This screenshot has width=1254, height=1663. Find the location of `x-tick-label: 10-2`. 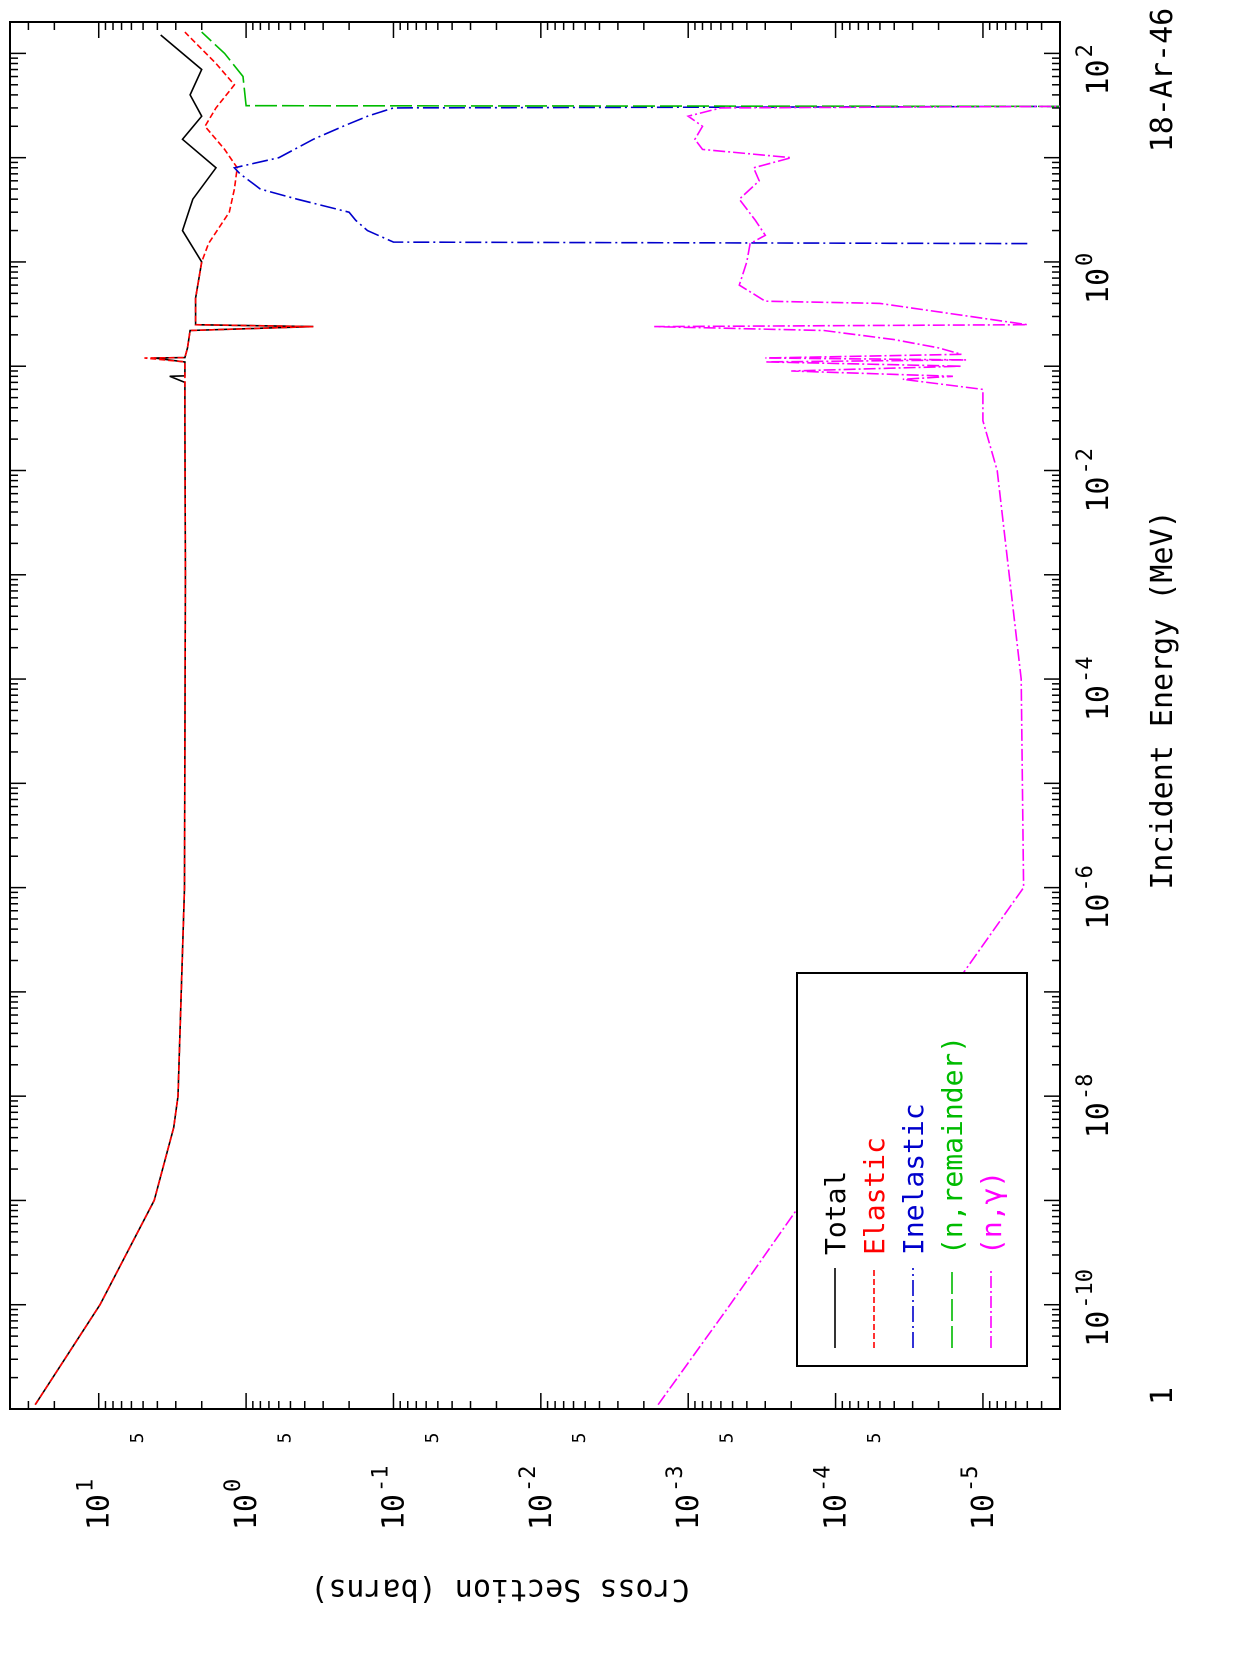

x-tick-label: 10-2 is located at coordinates (1094, 480).